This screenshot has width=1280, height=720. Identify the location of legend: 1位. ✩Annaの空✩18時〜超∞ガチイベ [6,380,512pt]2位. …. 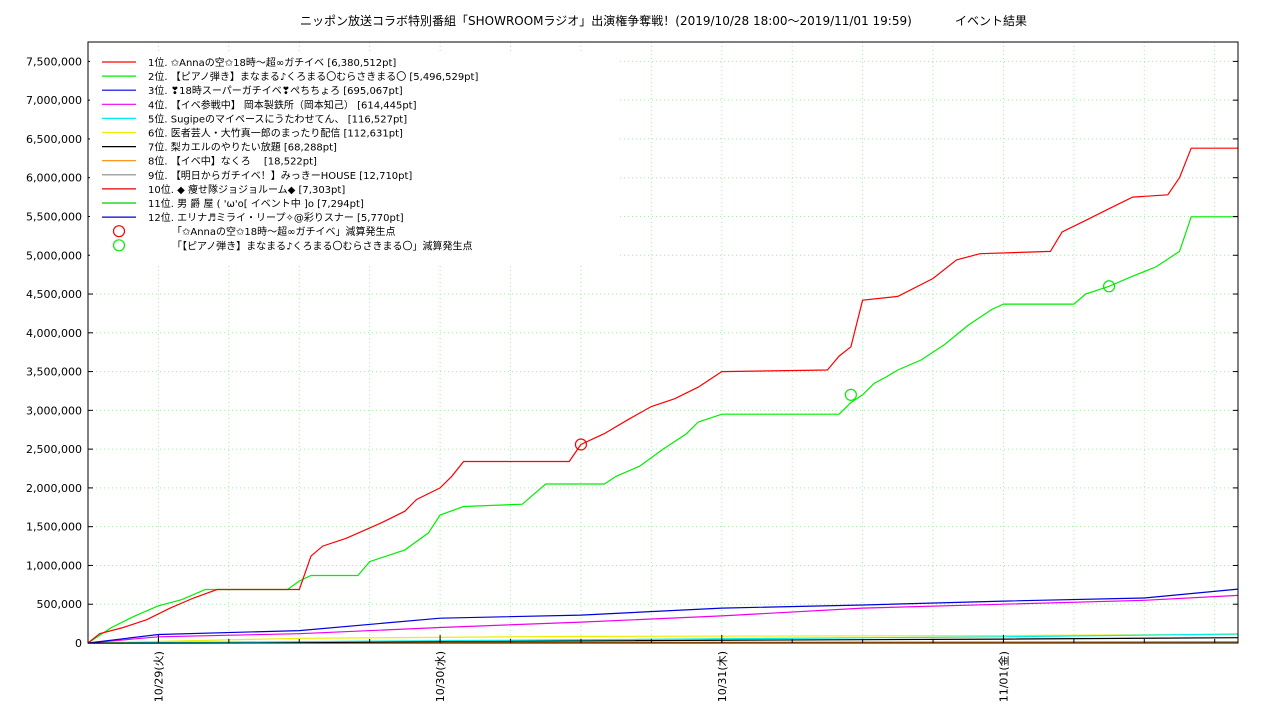
(355, 160).